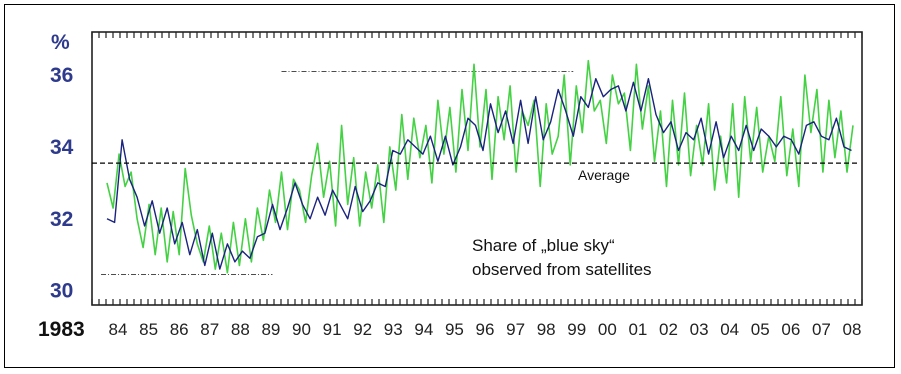 This screenshot has width=901, height=374. What do you see at coordinates (240, 329) in the screenshot?
I see `x-tick-label: 88` at bounding box center [240, 329].